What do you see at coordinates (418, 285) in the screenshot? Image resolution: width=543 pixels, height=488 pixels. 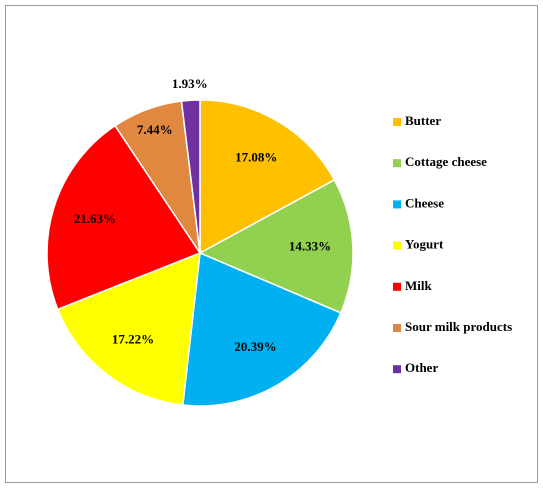 I see `legend-label: Milk` at bounding box center [418, 285].